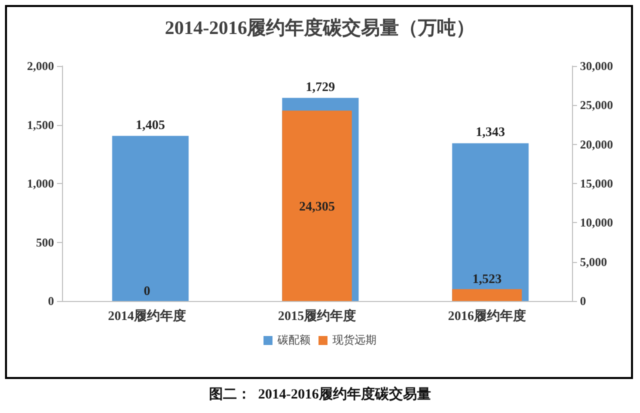 The image size is (640, 413). What do you see at coordinates (596, 105) in the screenshot?
I see `y2-tick-label: 25,000` at bounding box center [596, 105].